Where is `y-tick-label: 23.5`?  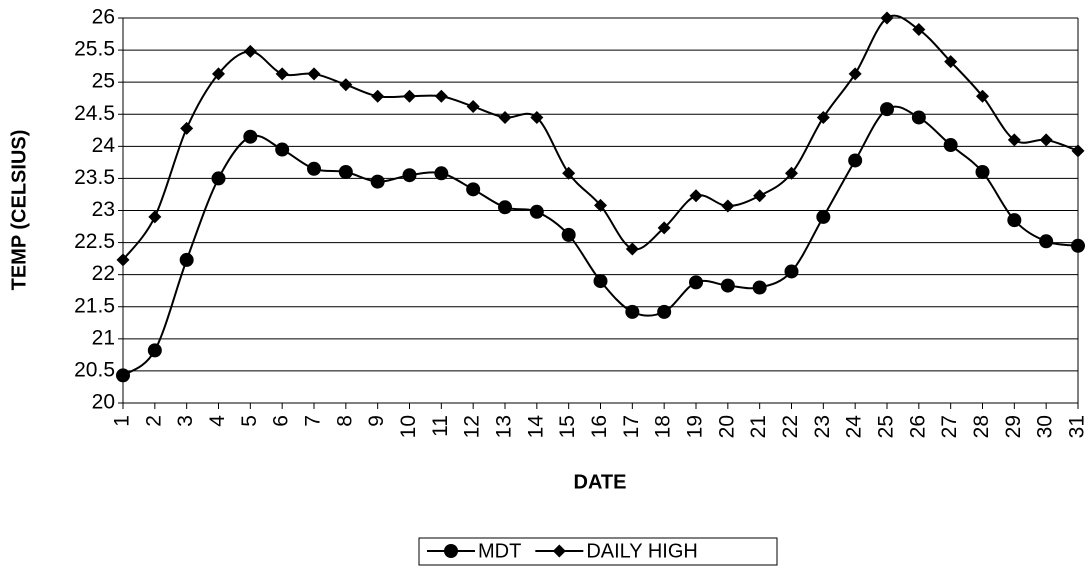
y-tick-label: 23.5 is located at coordinates (94, 177).